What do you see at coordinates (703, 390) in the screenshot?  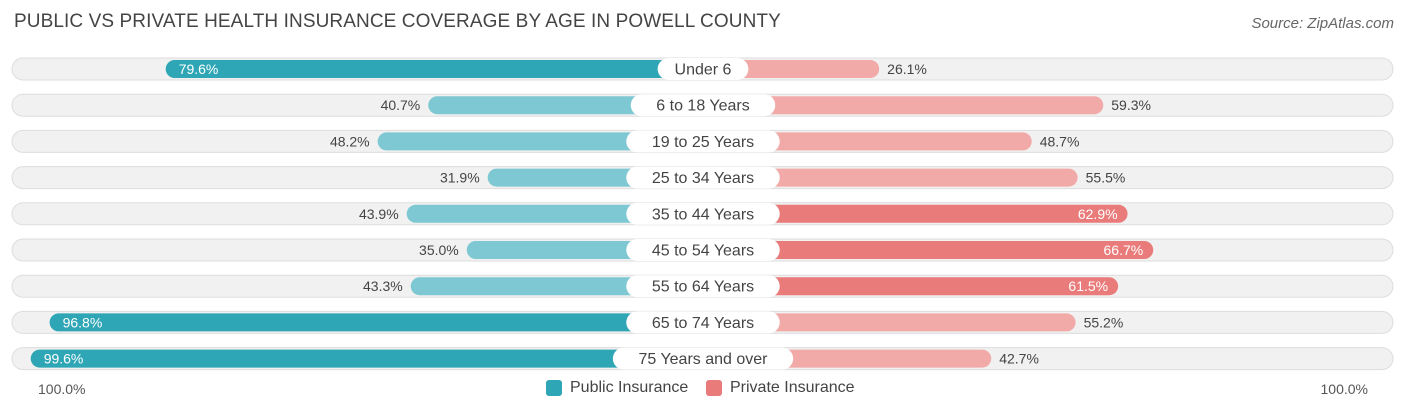 I see `legend: Public Insurance Private Insurance` at bounding box center [703, 390].